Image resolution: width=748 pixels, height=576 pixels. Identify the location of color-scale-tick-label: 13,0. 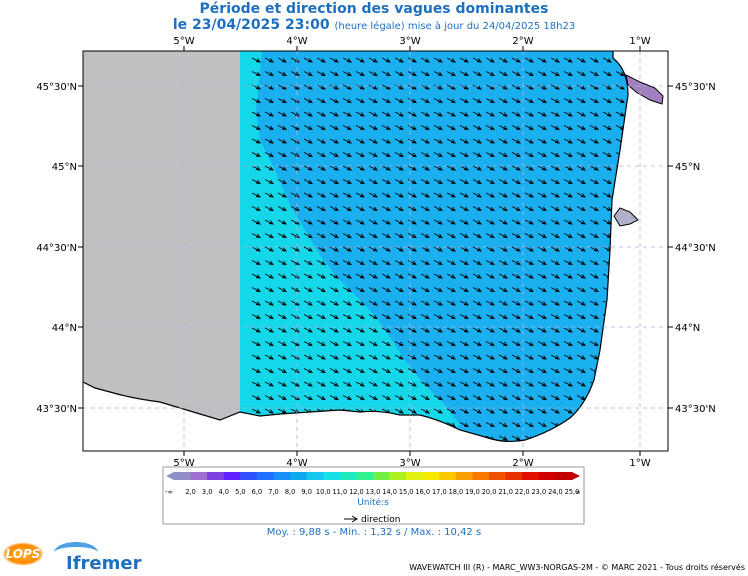
(373, 492).